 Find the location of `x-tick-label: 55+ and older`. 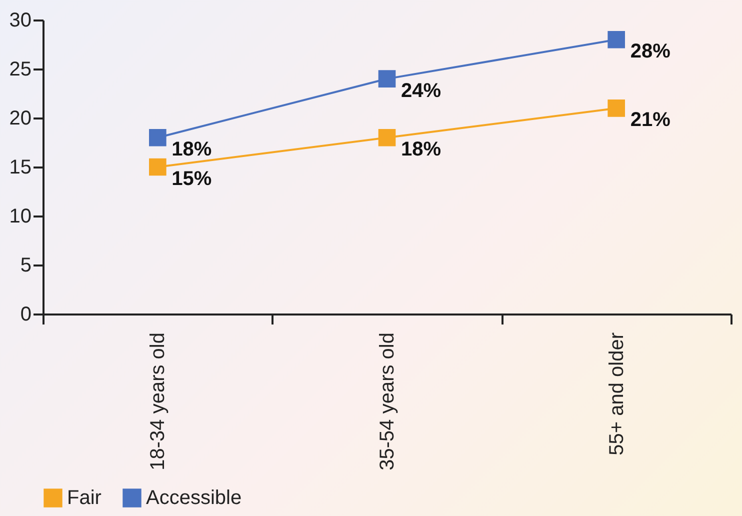

x-tick-label: 55+ and older is located at coordinates (617, 394).